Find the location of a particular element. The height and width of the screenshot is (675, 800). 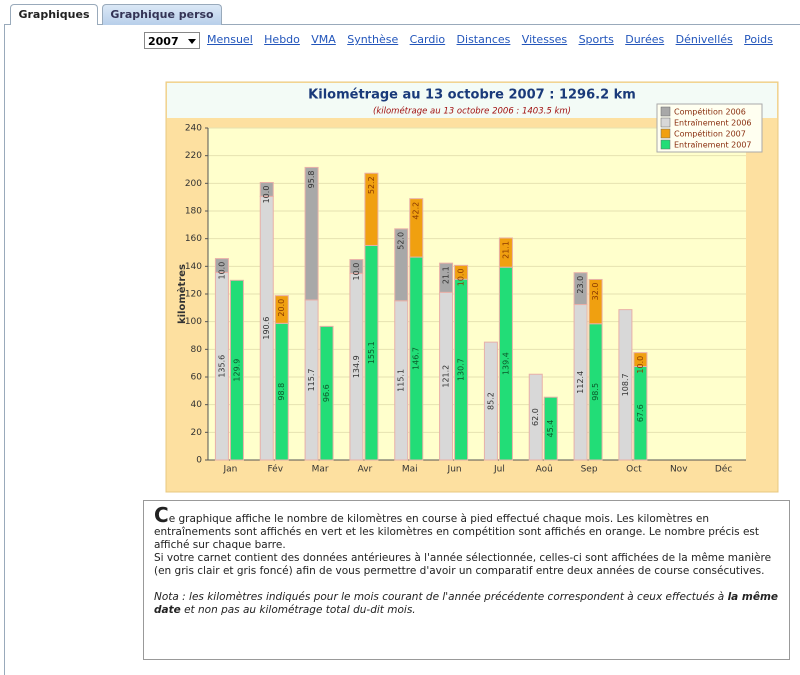

nav-link: Distances is located at coordinates (483, 39).